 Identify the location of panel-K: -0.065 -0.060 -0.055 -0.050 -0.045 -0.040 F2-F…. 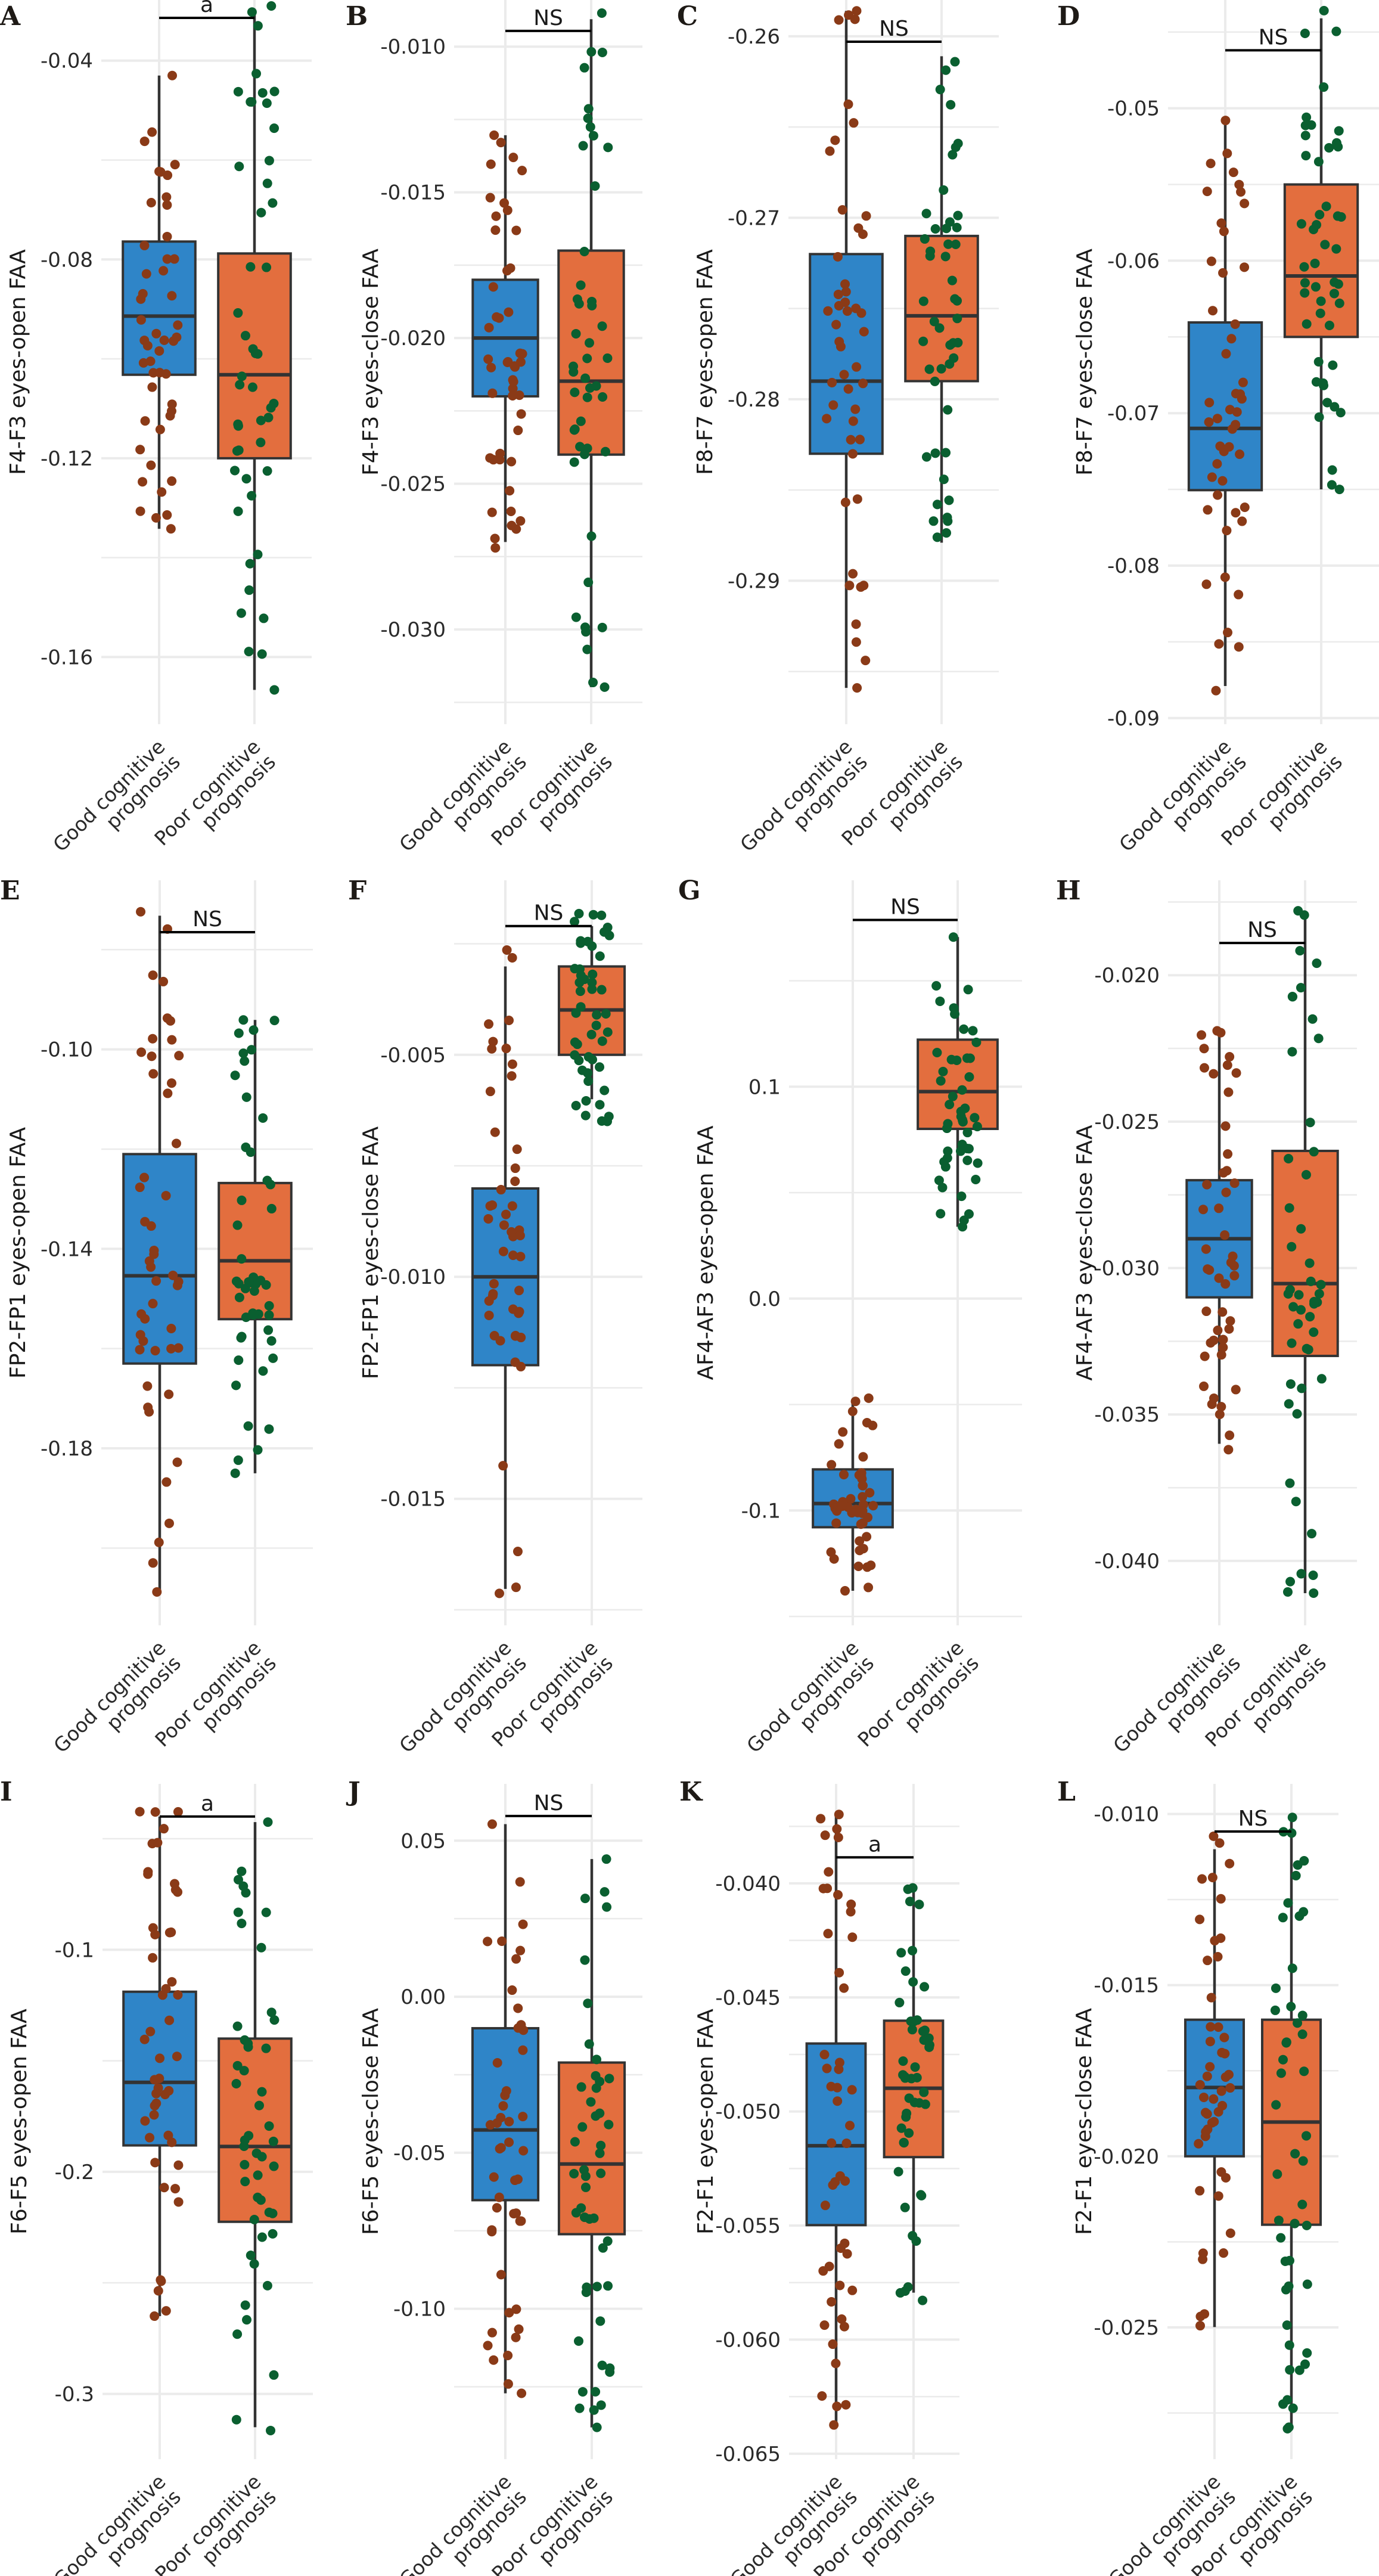
(819, 2177).